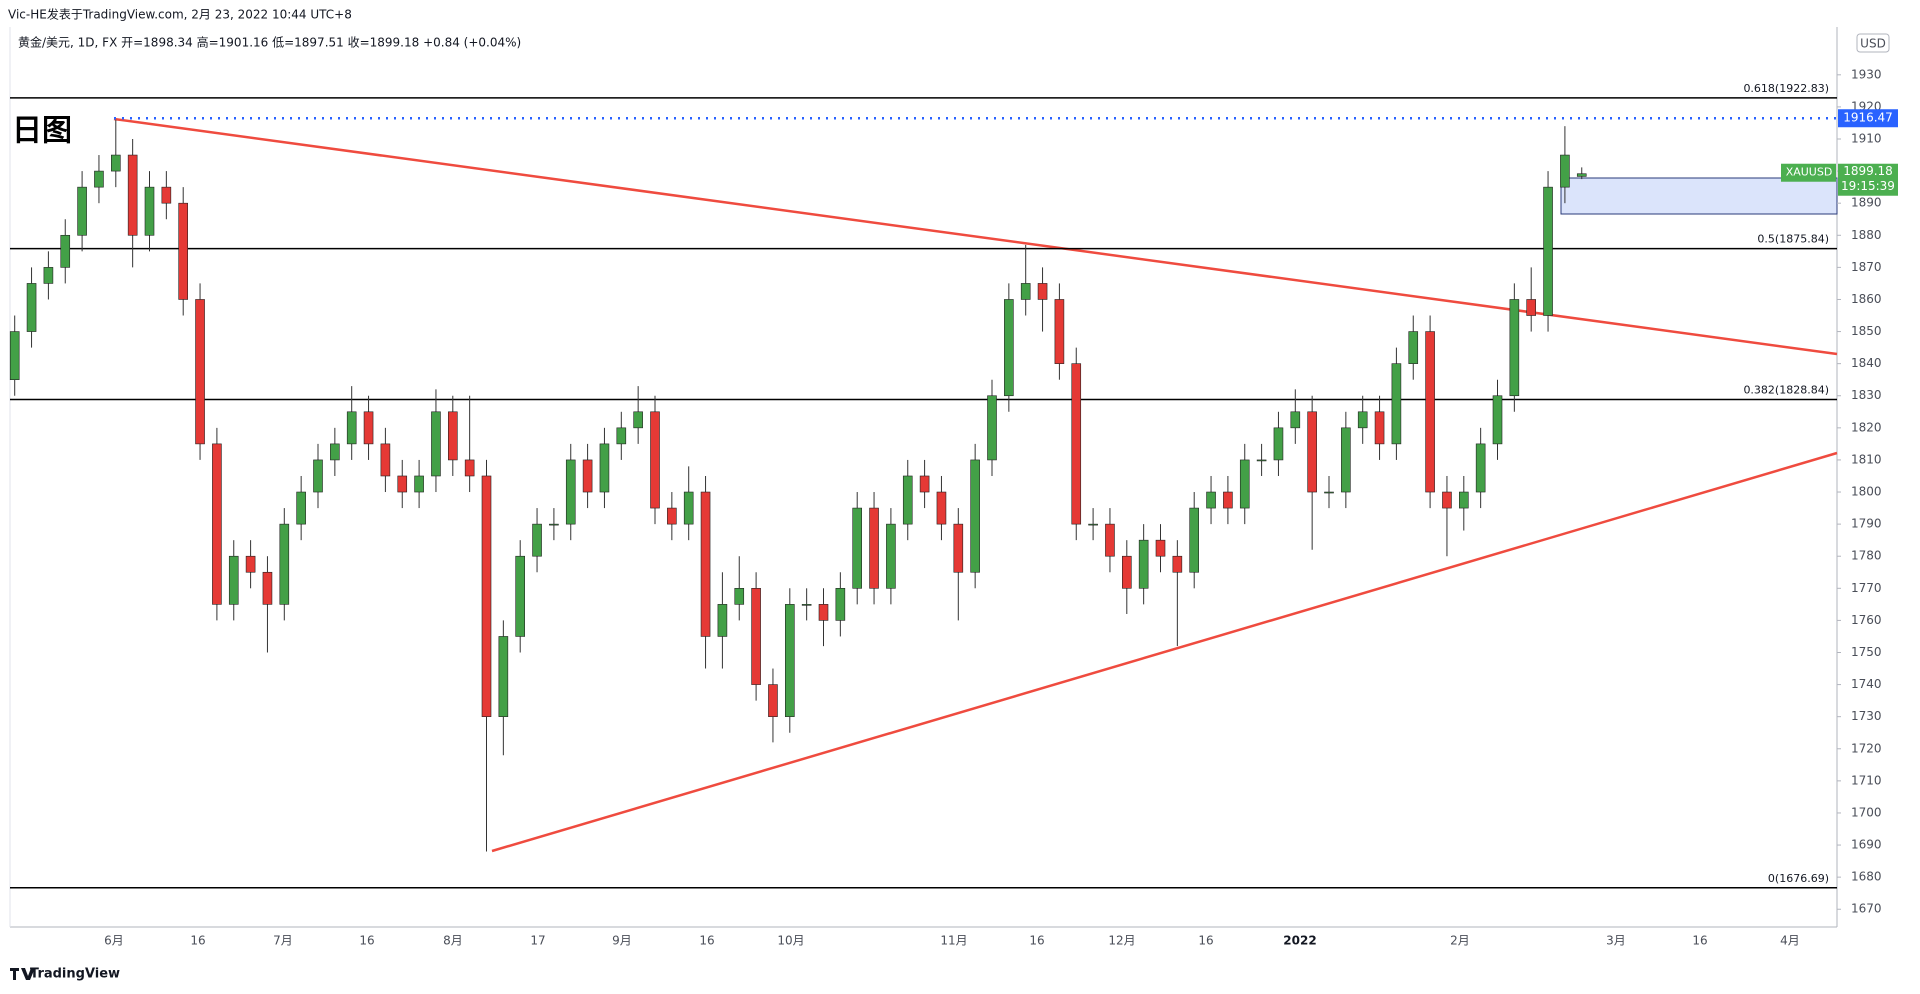 The width and height of the screenshot is (1920, 994). I want to click on y-tick-label: 1750, so click(1866, 652).